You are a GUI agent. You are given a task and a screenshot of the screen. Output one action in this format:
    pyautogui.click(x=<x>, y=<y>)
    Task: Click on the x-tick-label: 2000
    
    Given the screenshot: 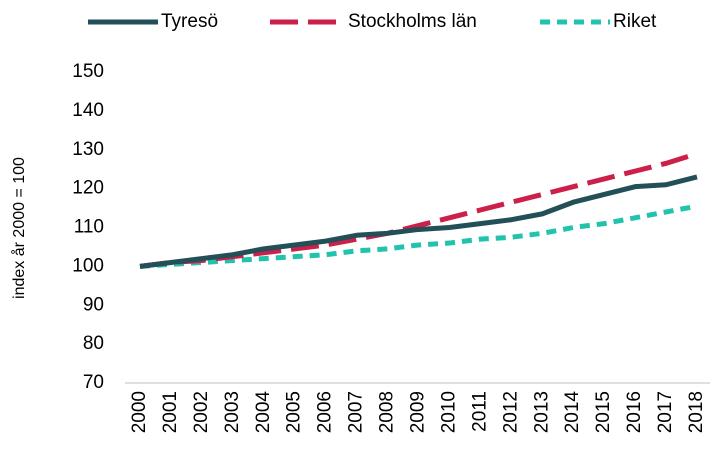 What is the action you would take?
    pyautogui.click(x=139, y=412)
    